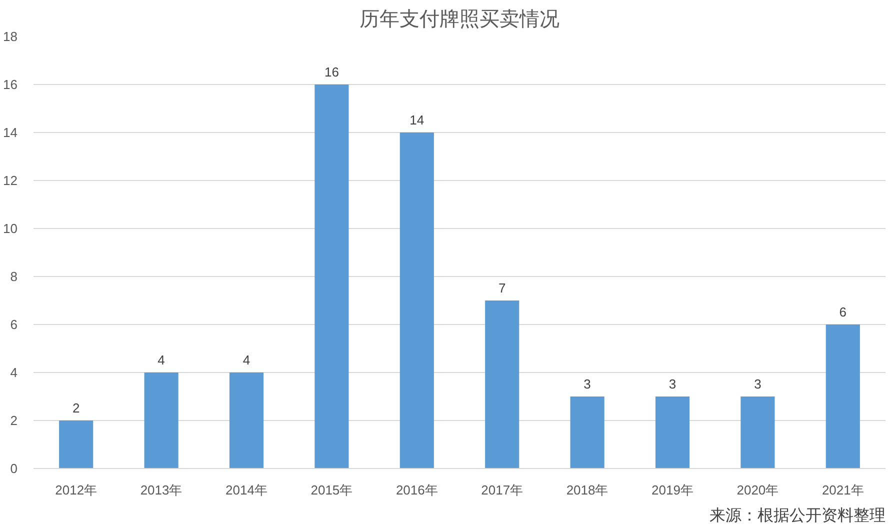 This screenshot has width=891, height=529. I want to click on x-tick-label: 2015年, so click(331, 490).